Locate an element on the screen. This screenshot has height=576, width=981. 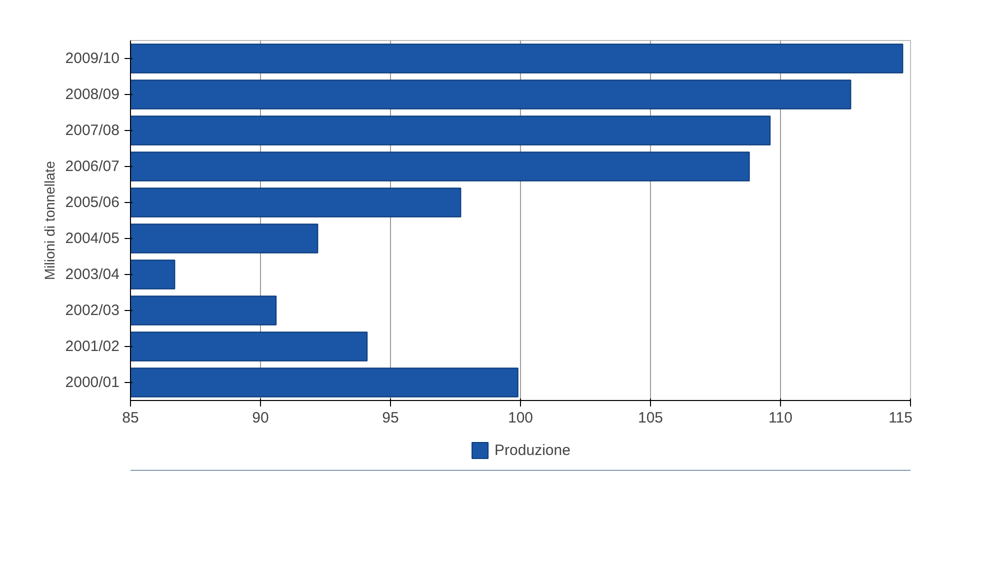
x-tick-label: 105 is located at coordinates (651, 418).